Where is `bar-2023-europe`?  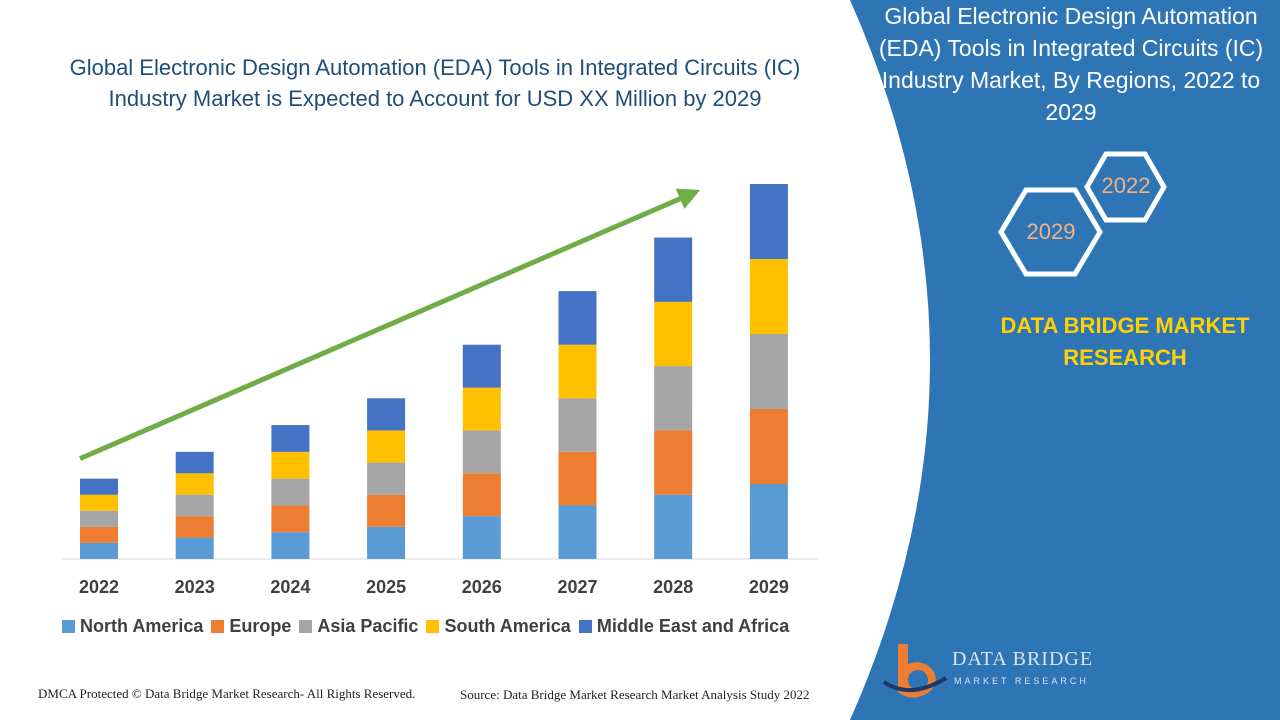 bar-2023-europe is located at coordinates (194, 527).